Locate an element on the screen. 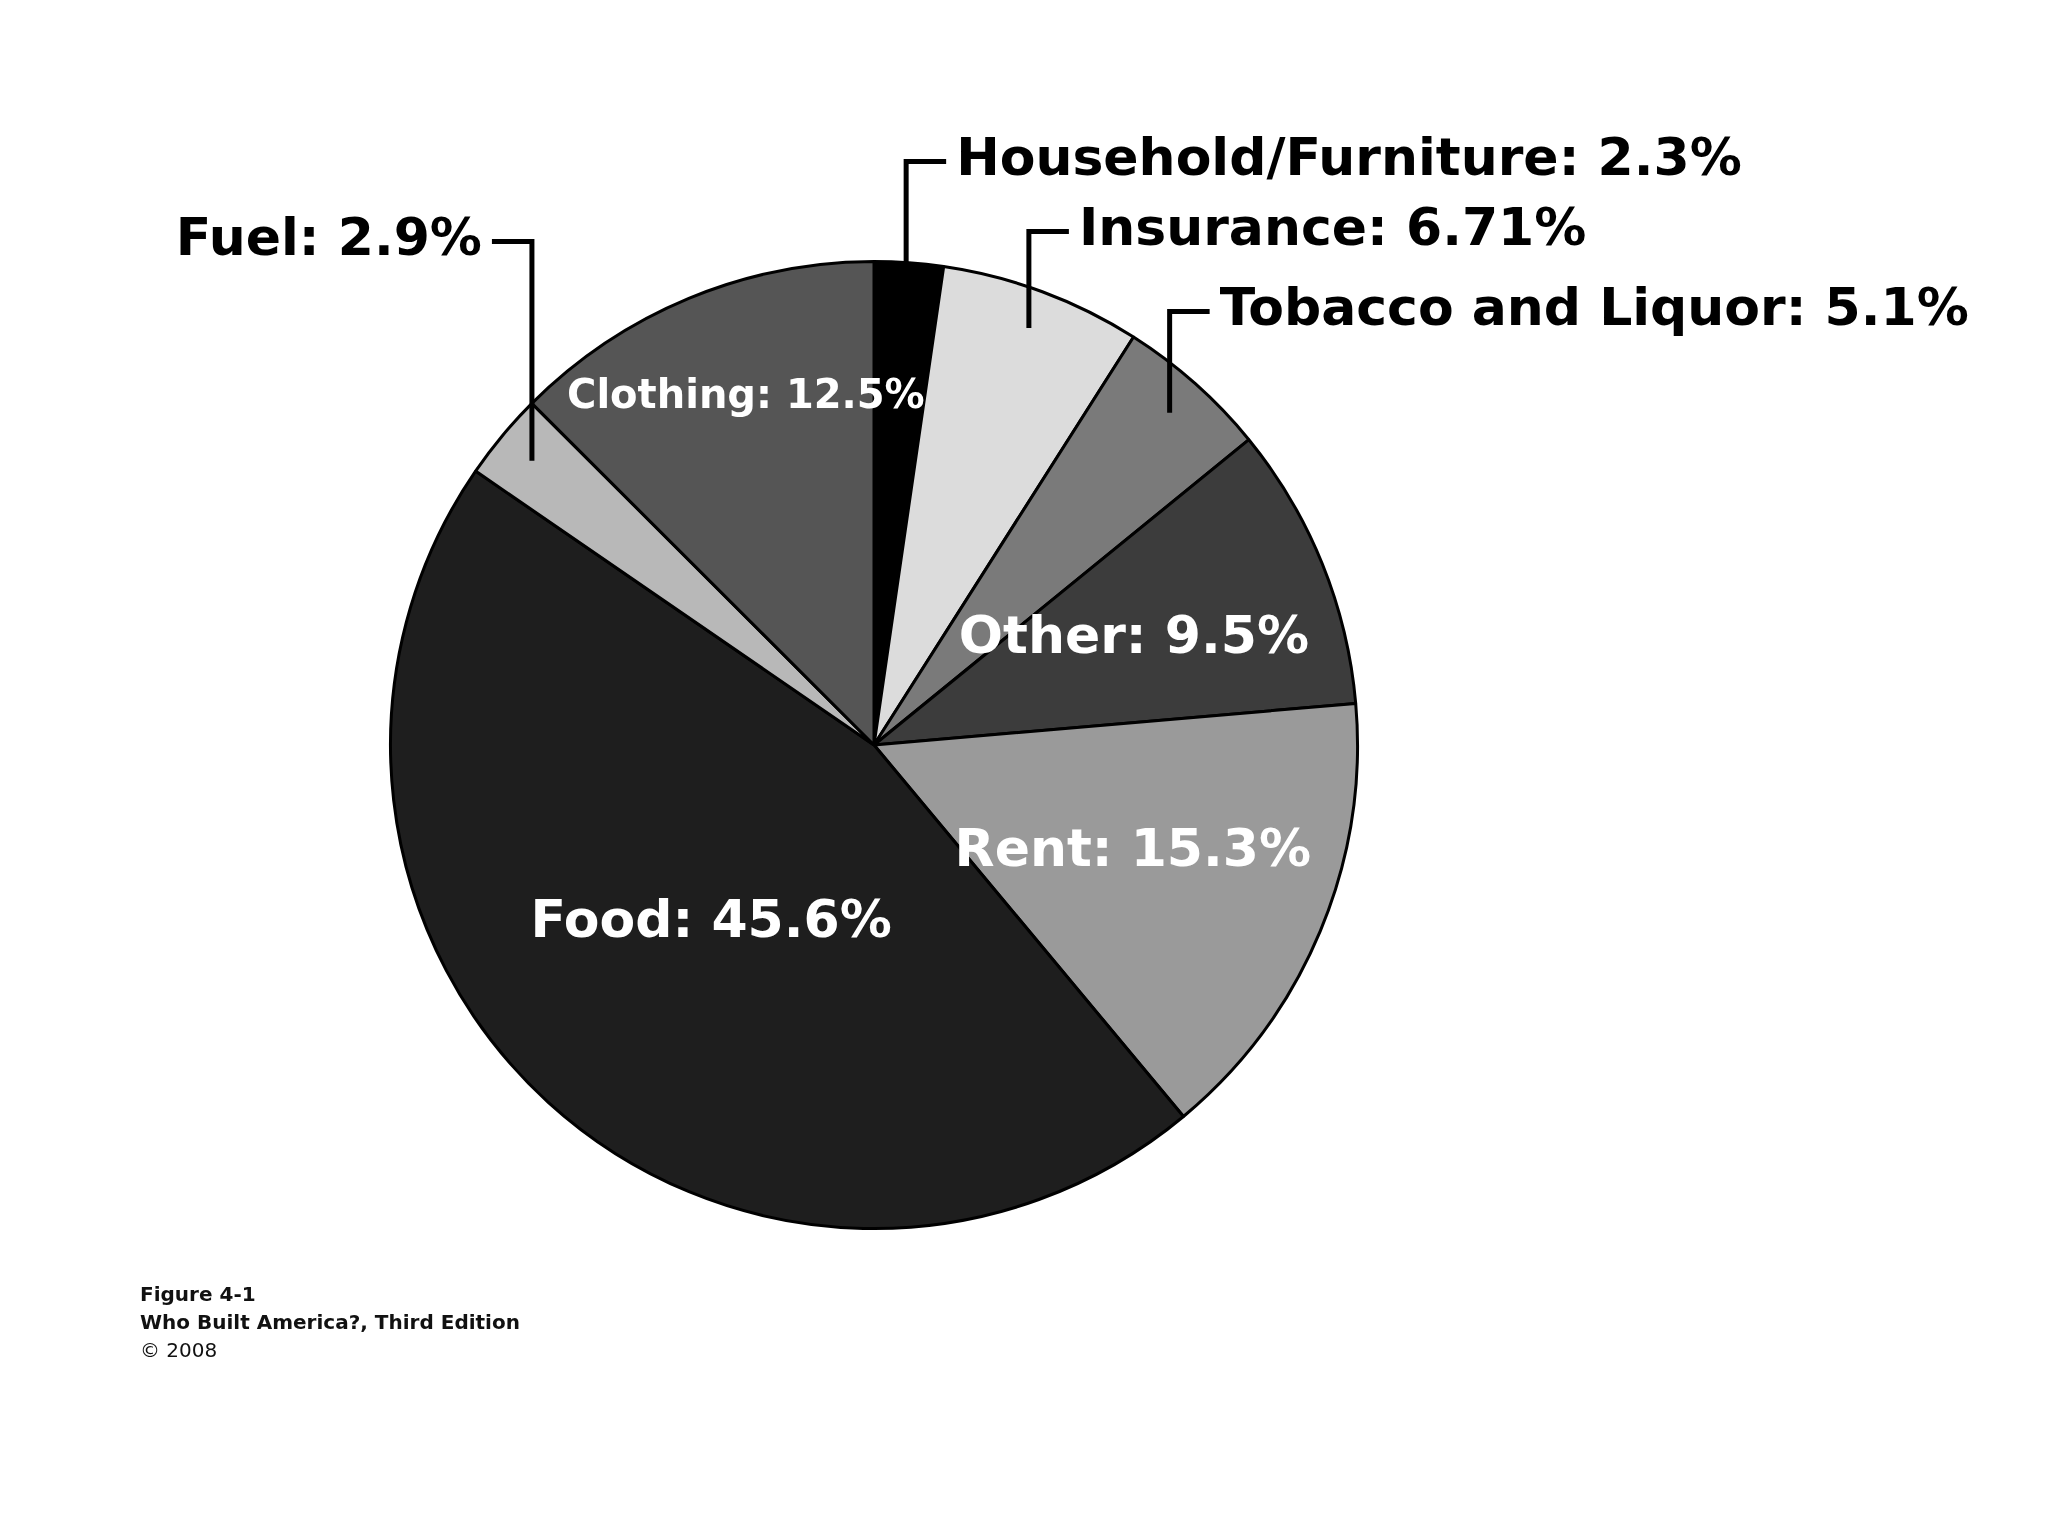 This screenshot has height=1536, width=2048. slice-label: Fuel: 2.9% is located at coordinates (328, 237).